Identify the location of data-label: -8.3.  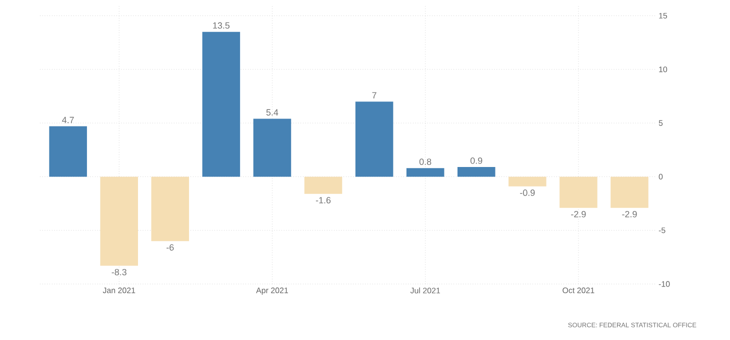
(119, 272).